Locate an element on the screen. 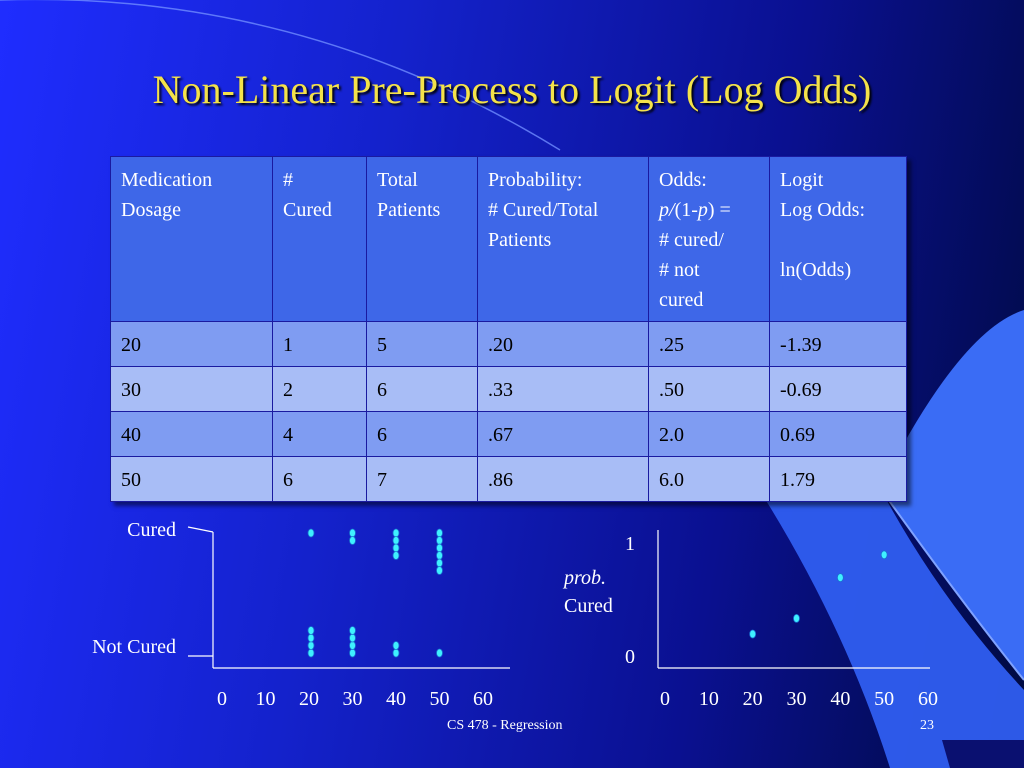 The image size is (1024, 768). table-cell: 40 is located at coordinates (191, 434).